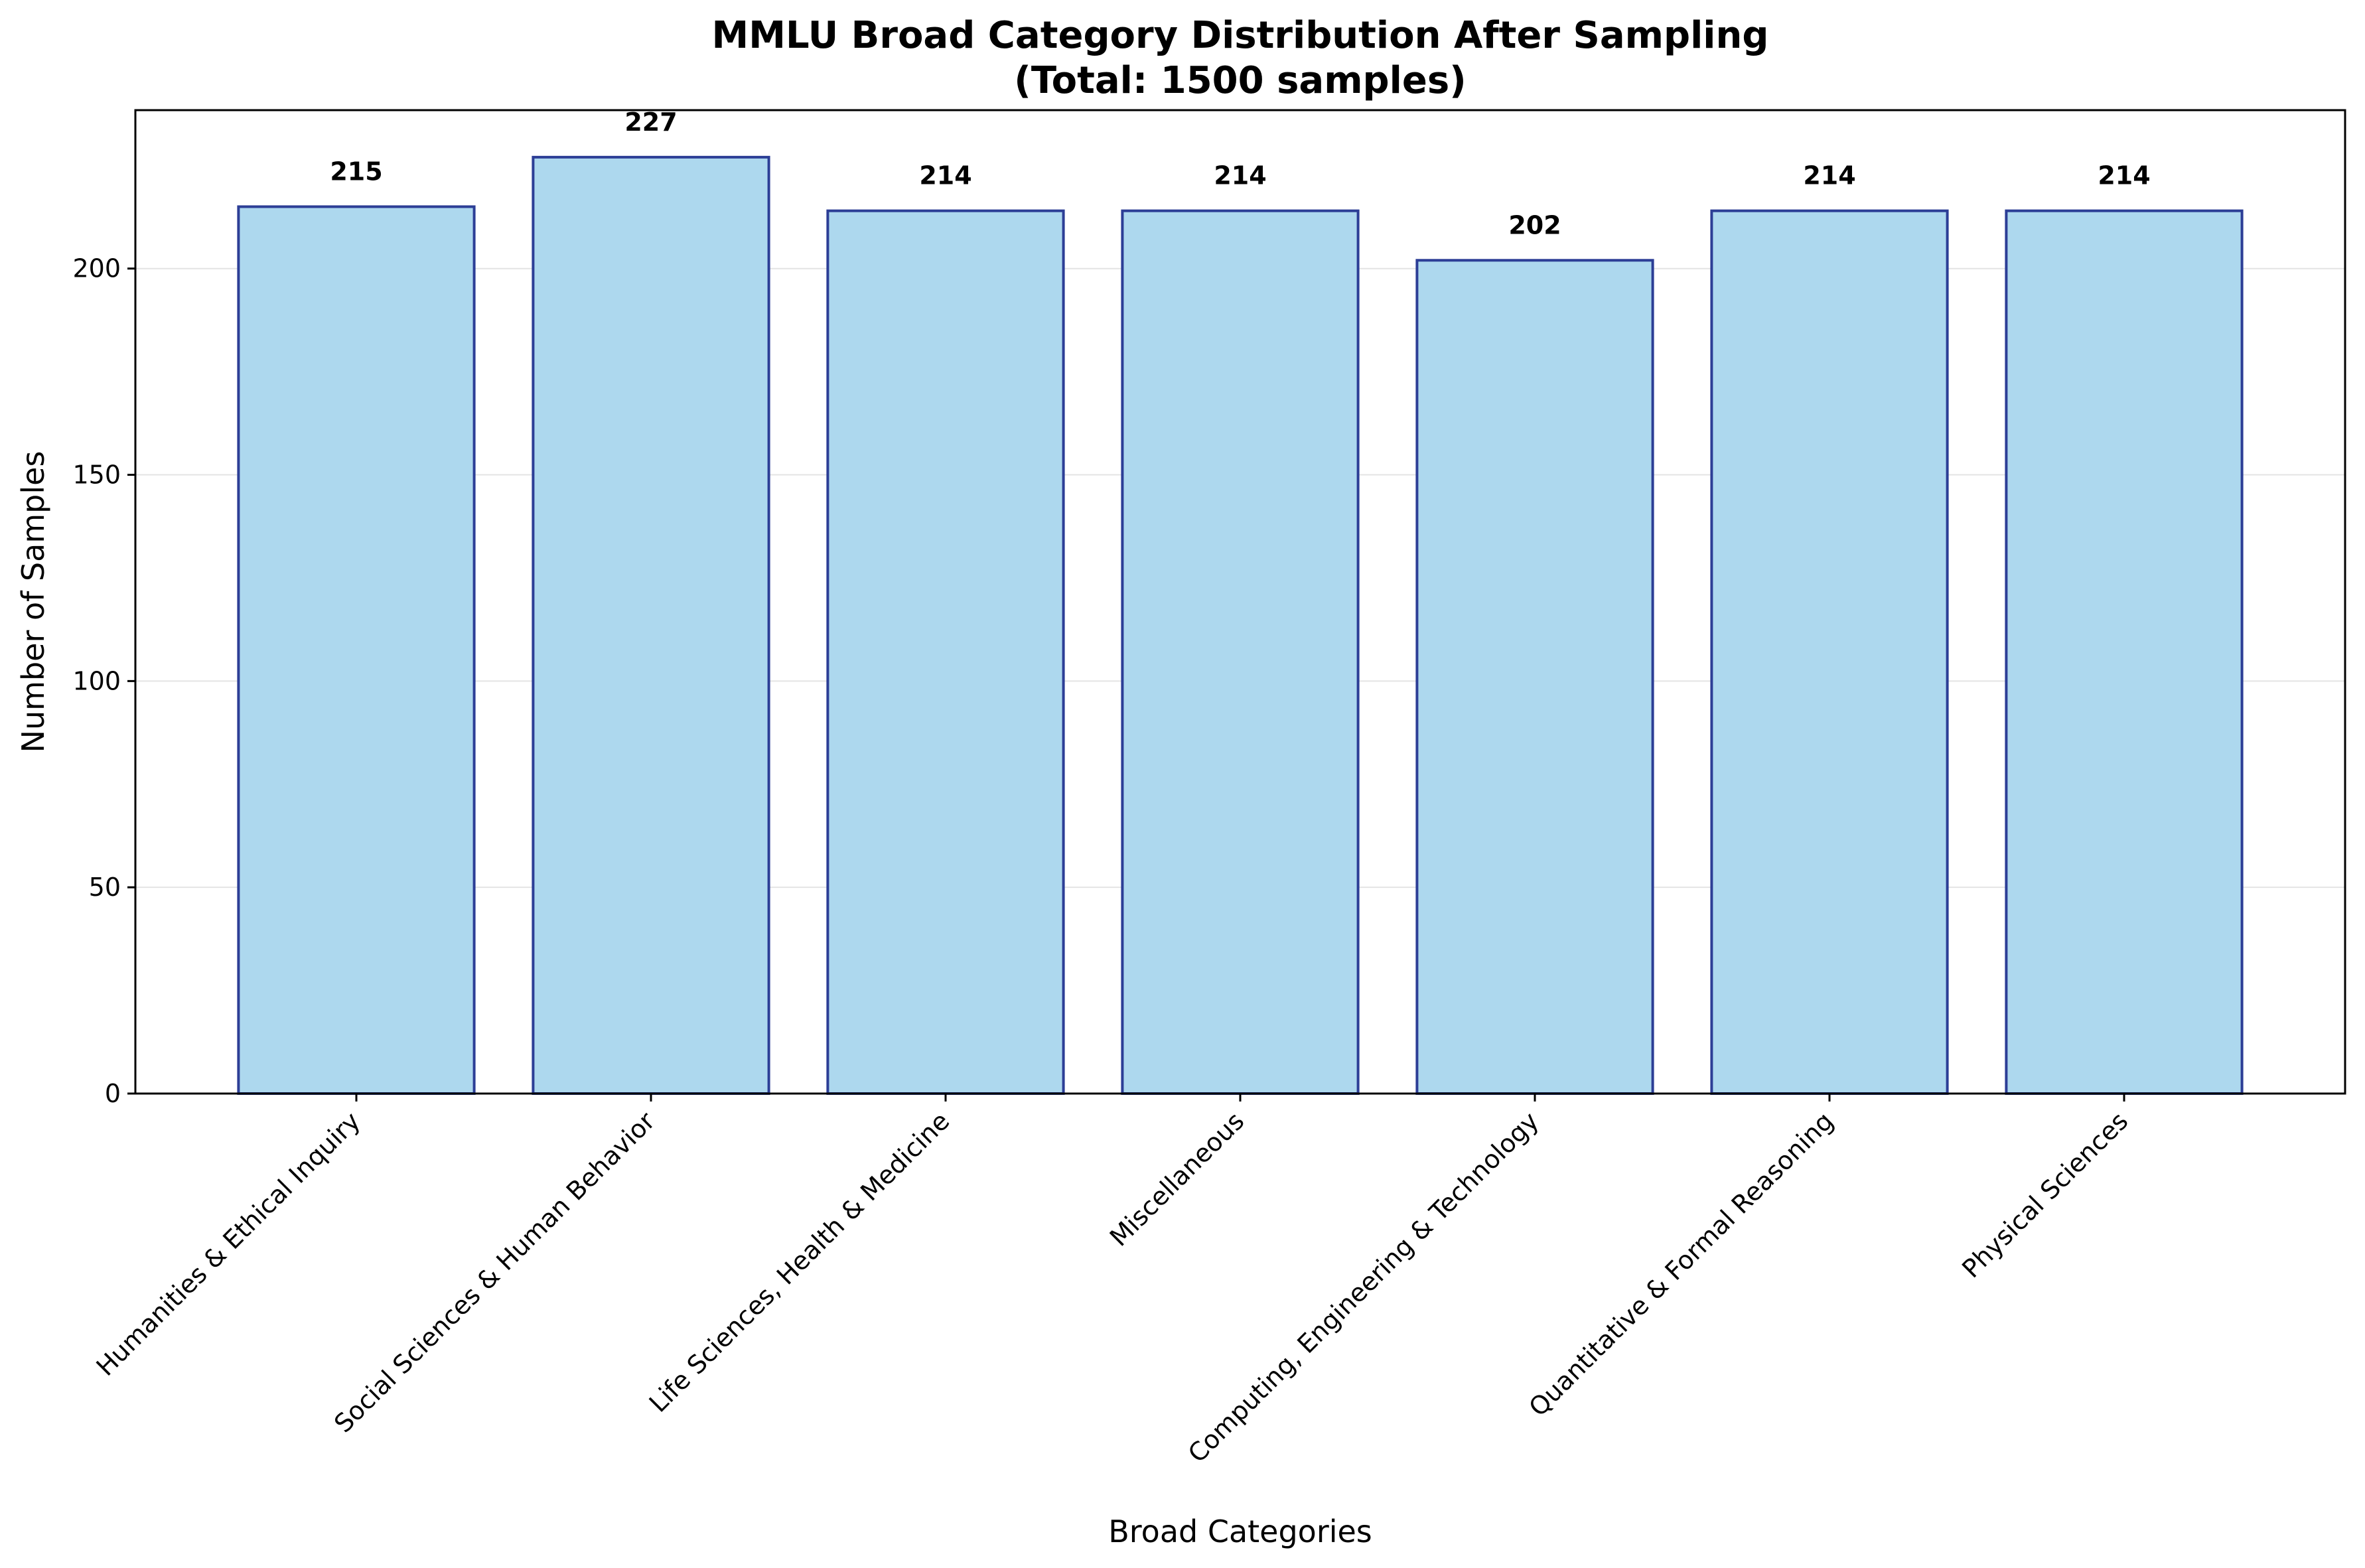 The width and height of the screenshot is (2365, 1568). What do you see at coordinates (96, 475) in the screenshot?
I see `y-tick-label: 150` at bounding box center [96, 475].